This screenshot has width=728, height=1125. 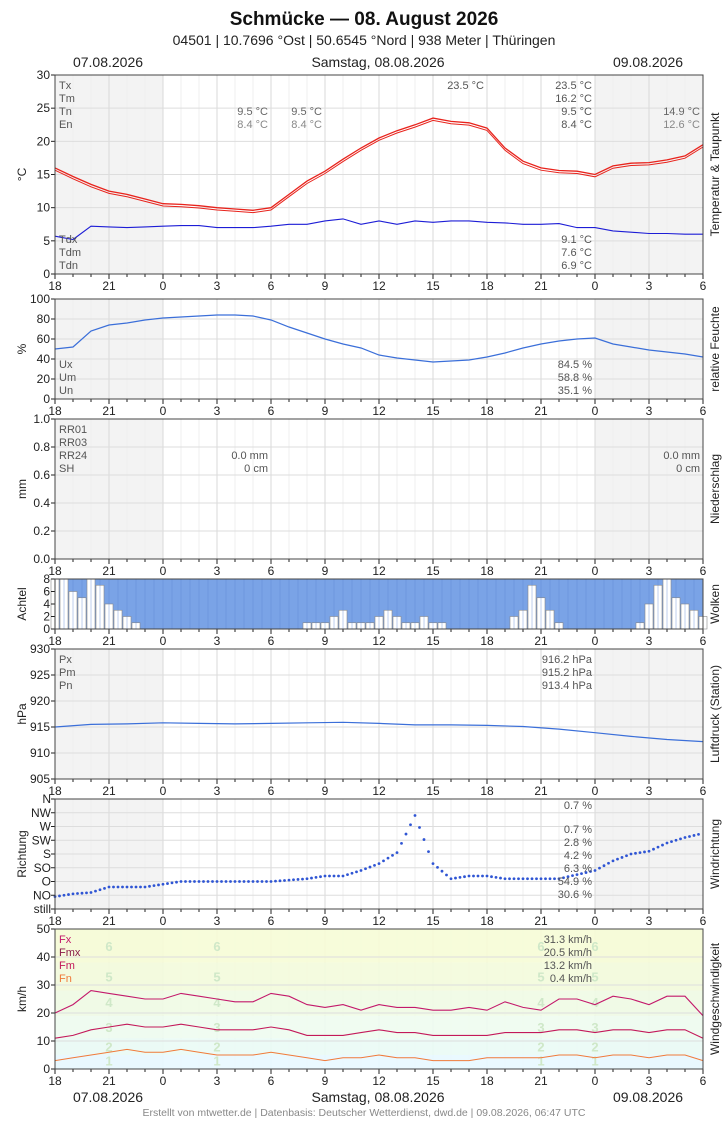 What do you see at coordinates (66, 391) in the screenshot?
I see `stat-label: Un` at bounding box center [66, 391].